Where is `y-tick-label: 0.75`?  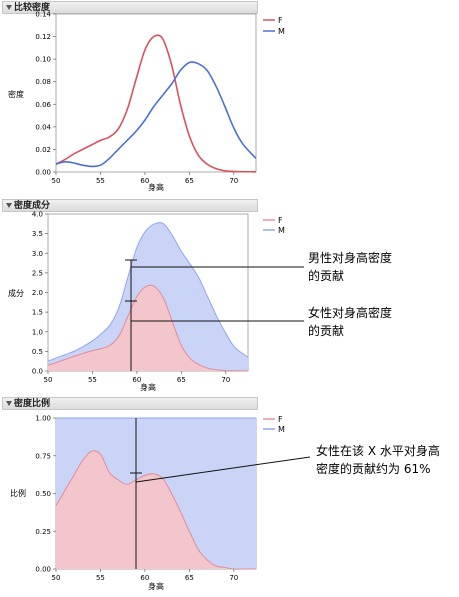 y-tick-label: 0.75 is located at coordinates (43, 456).